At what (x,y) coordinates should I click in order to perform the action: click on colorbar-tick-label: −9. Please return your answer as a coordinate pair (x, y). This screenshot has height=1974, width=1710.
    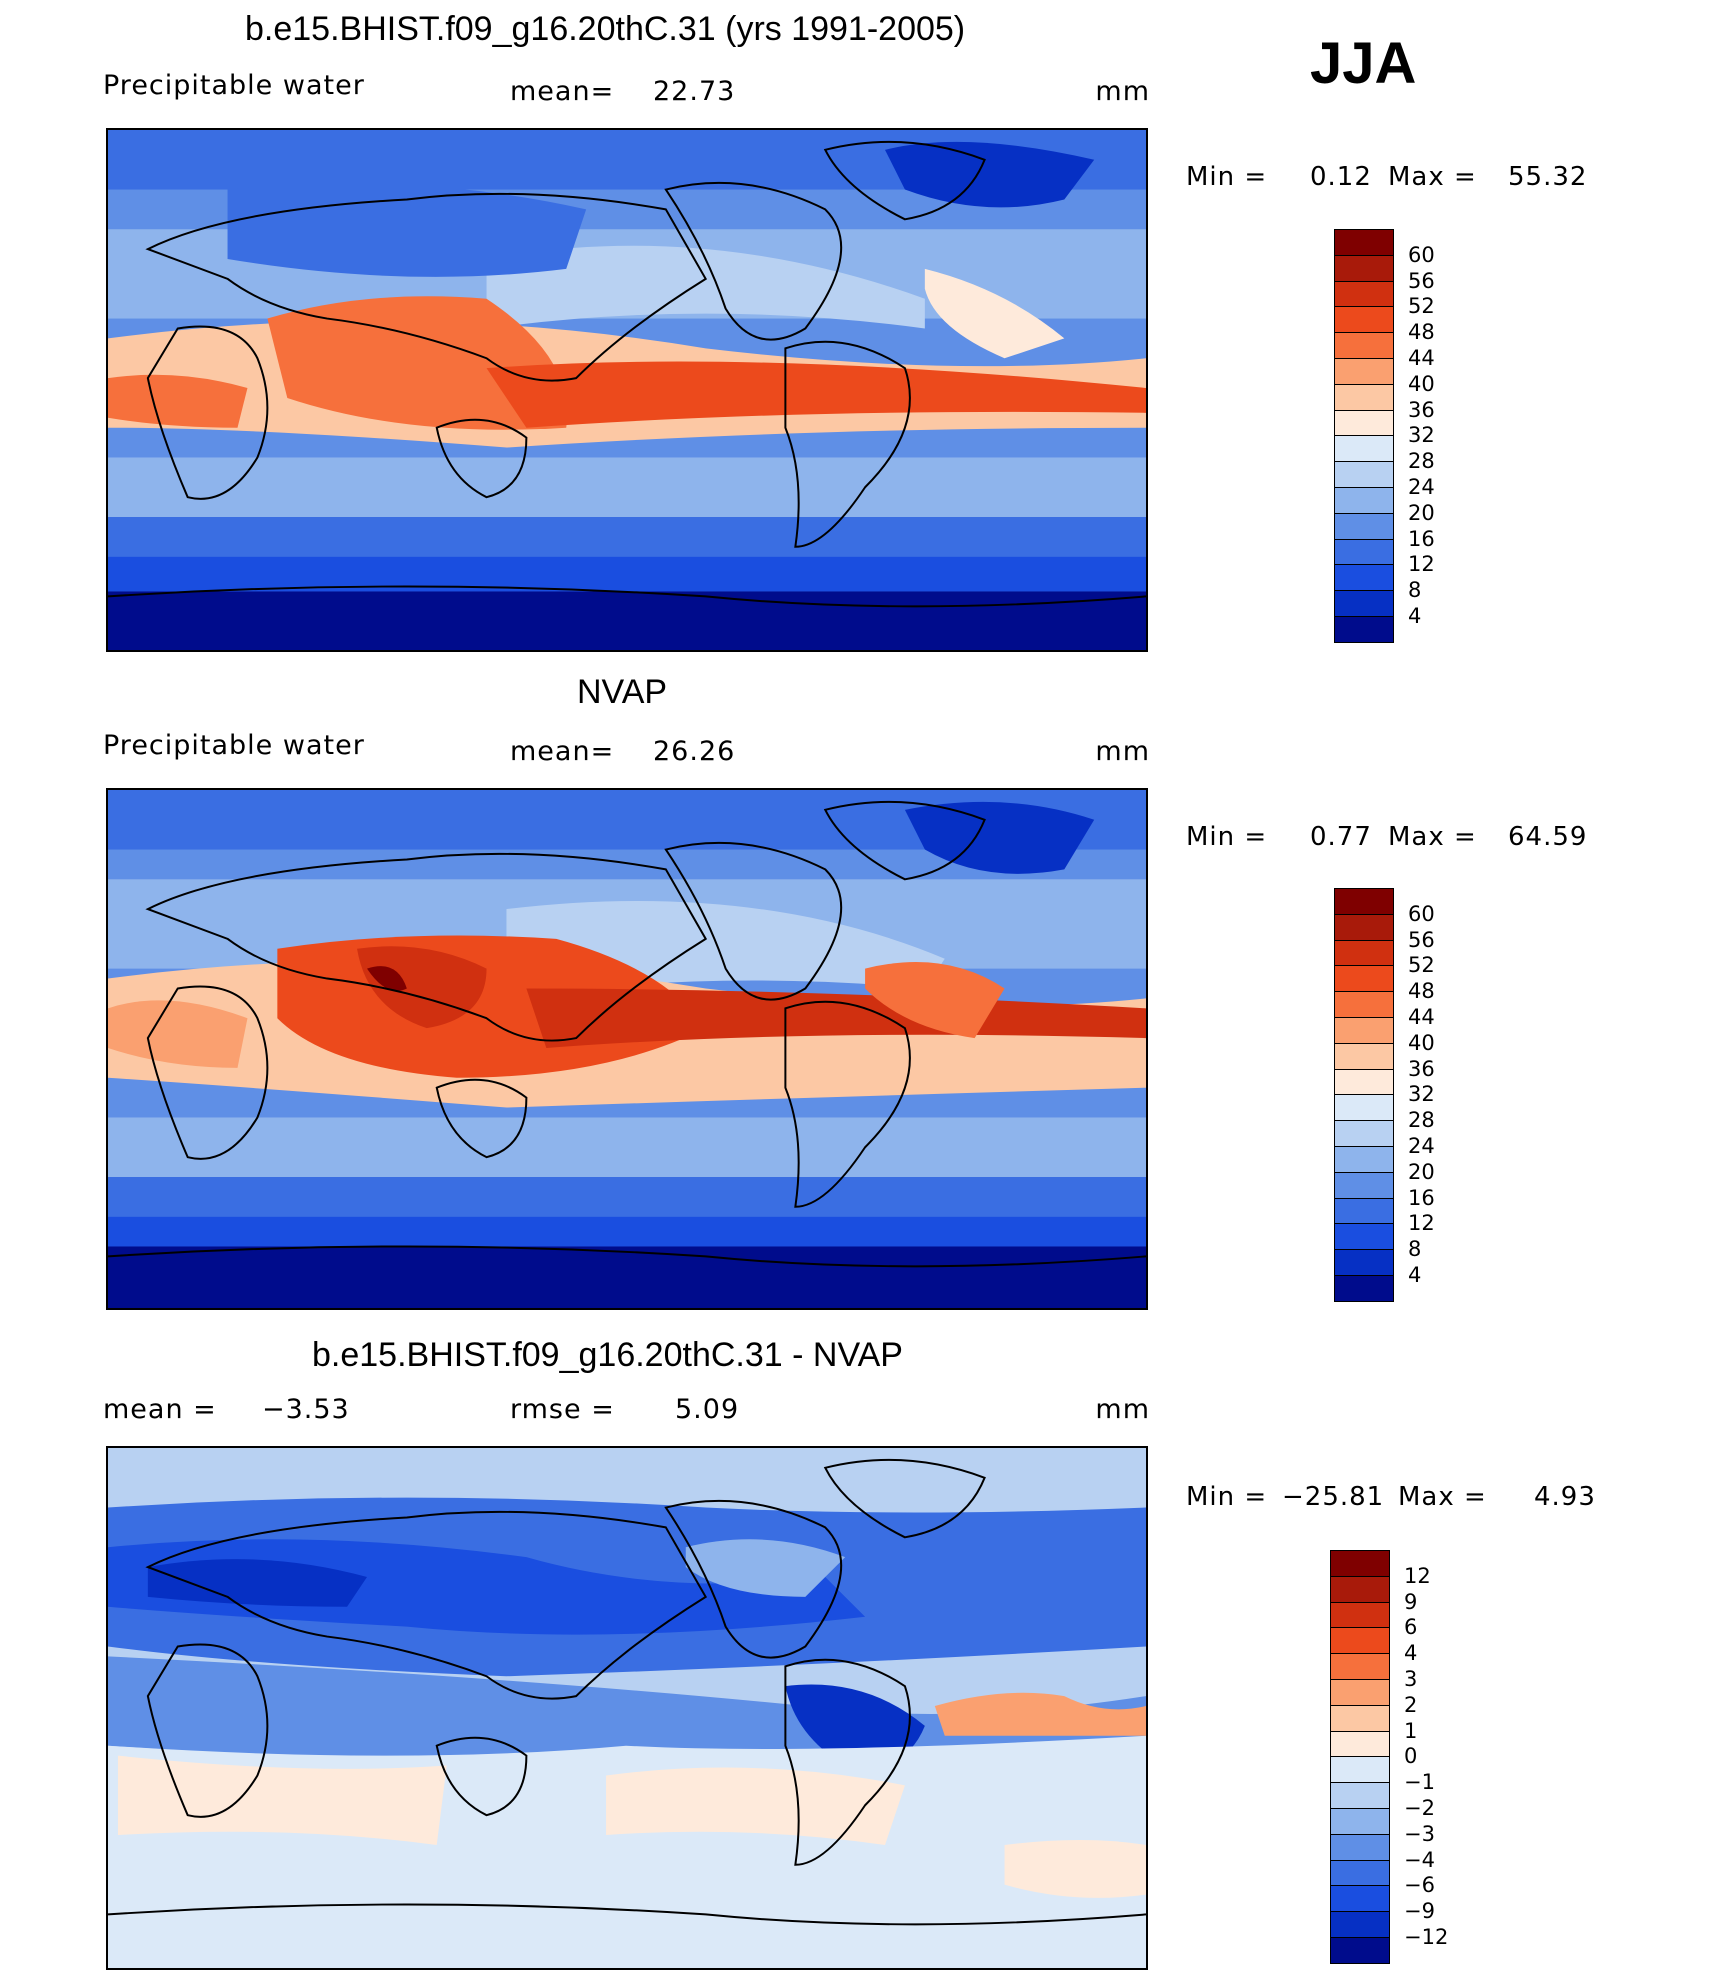
    Looking at the image, I should click on (1419, 1911).